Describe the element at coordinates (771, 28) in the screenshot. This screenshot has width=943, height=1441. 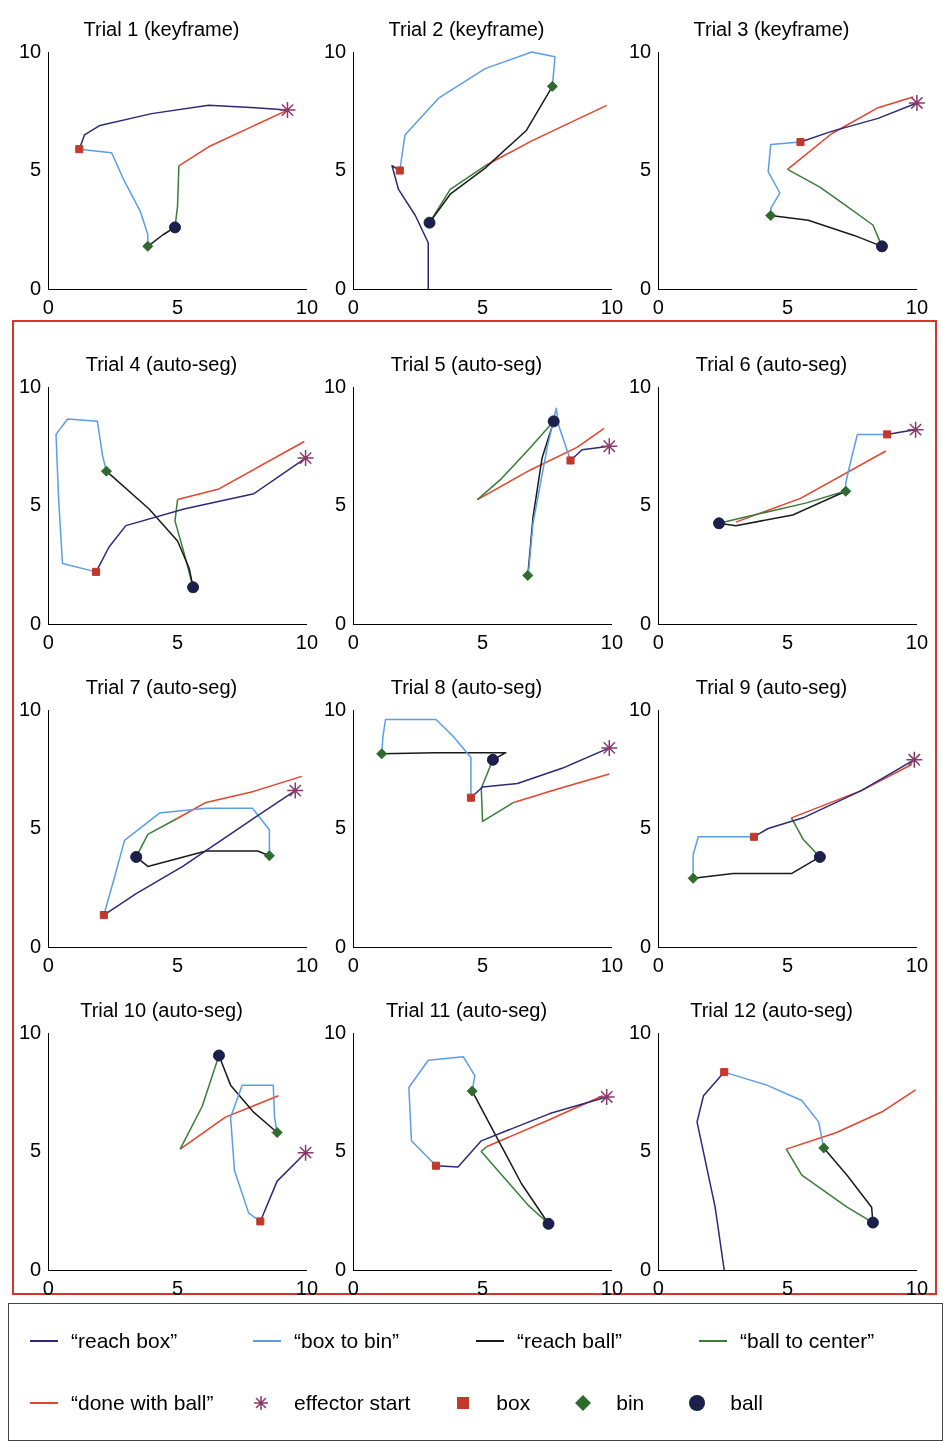
I see `chart-title: Trial 3 (keyframe)` at that location.